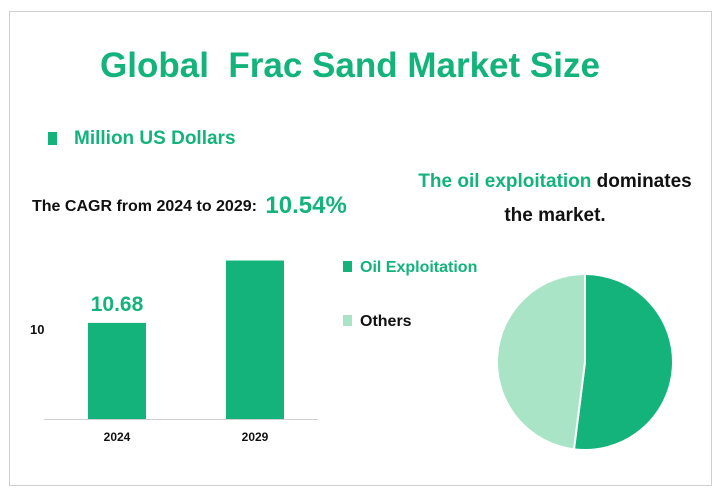  Describe the element at coordinates (144, 206) in the screenshot. I see `cagr-text: The CAGR from 2024 to 2029:` at that location.